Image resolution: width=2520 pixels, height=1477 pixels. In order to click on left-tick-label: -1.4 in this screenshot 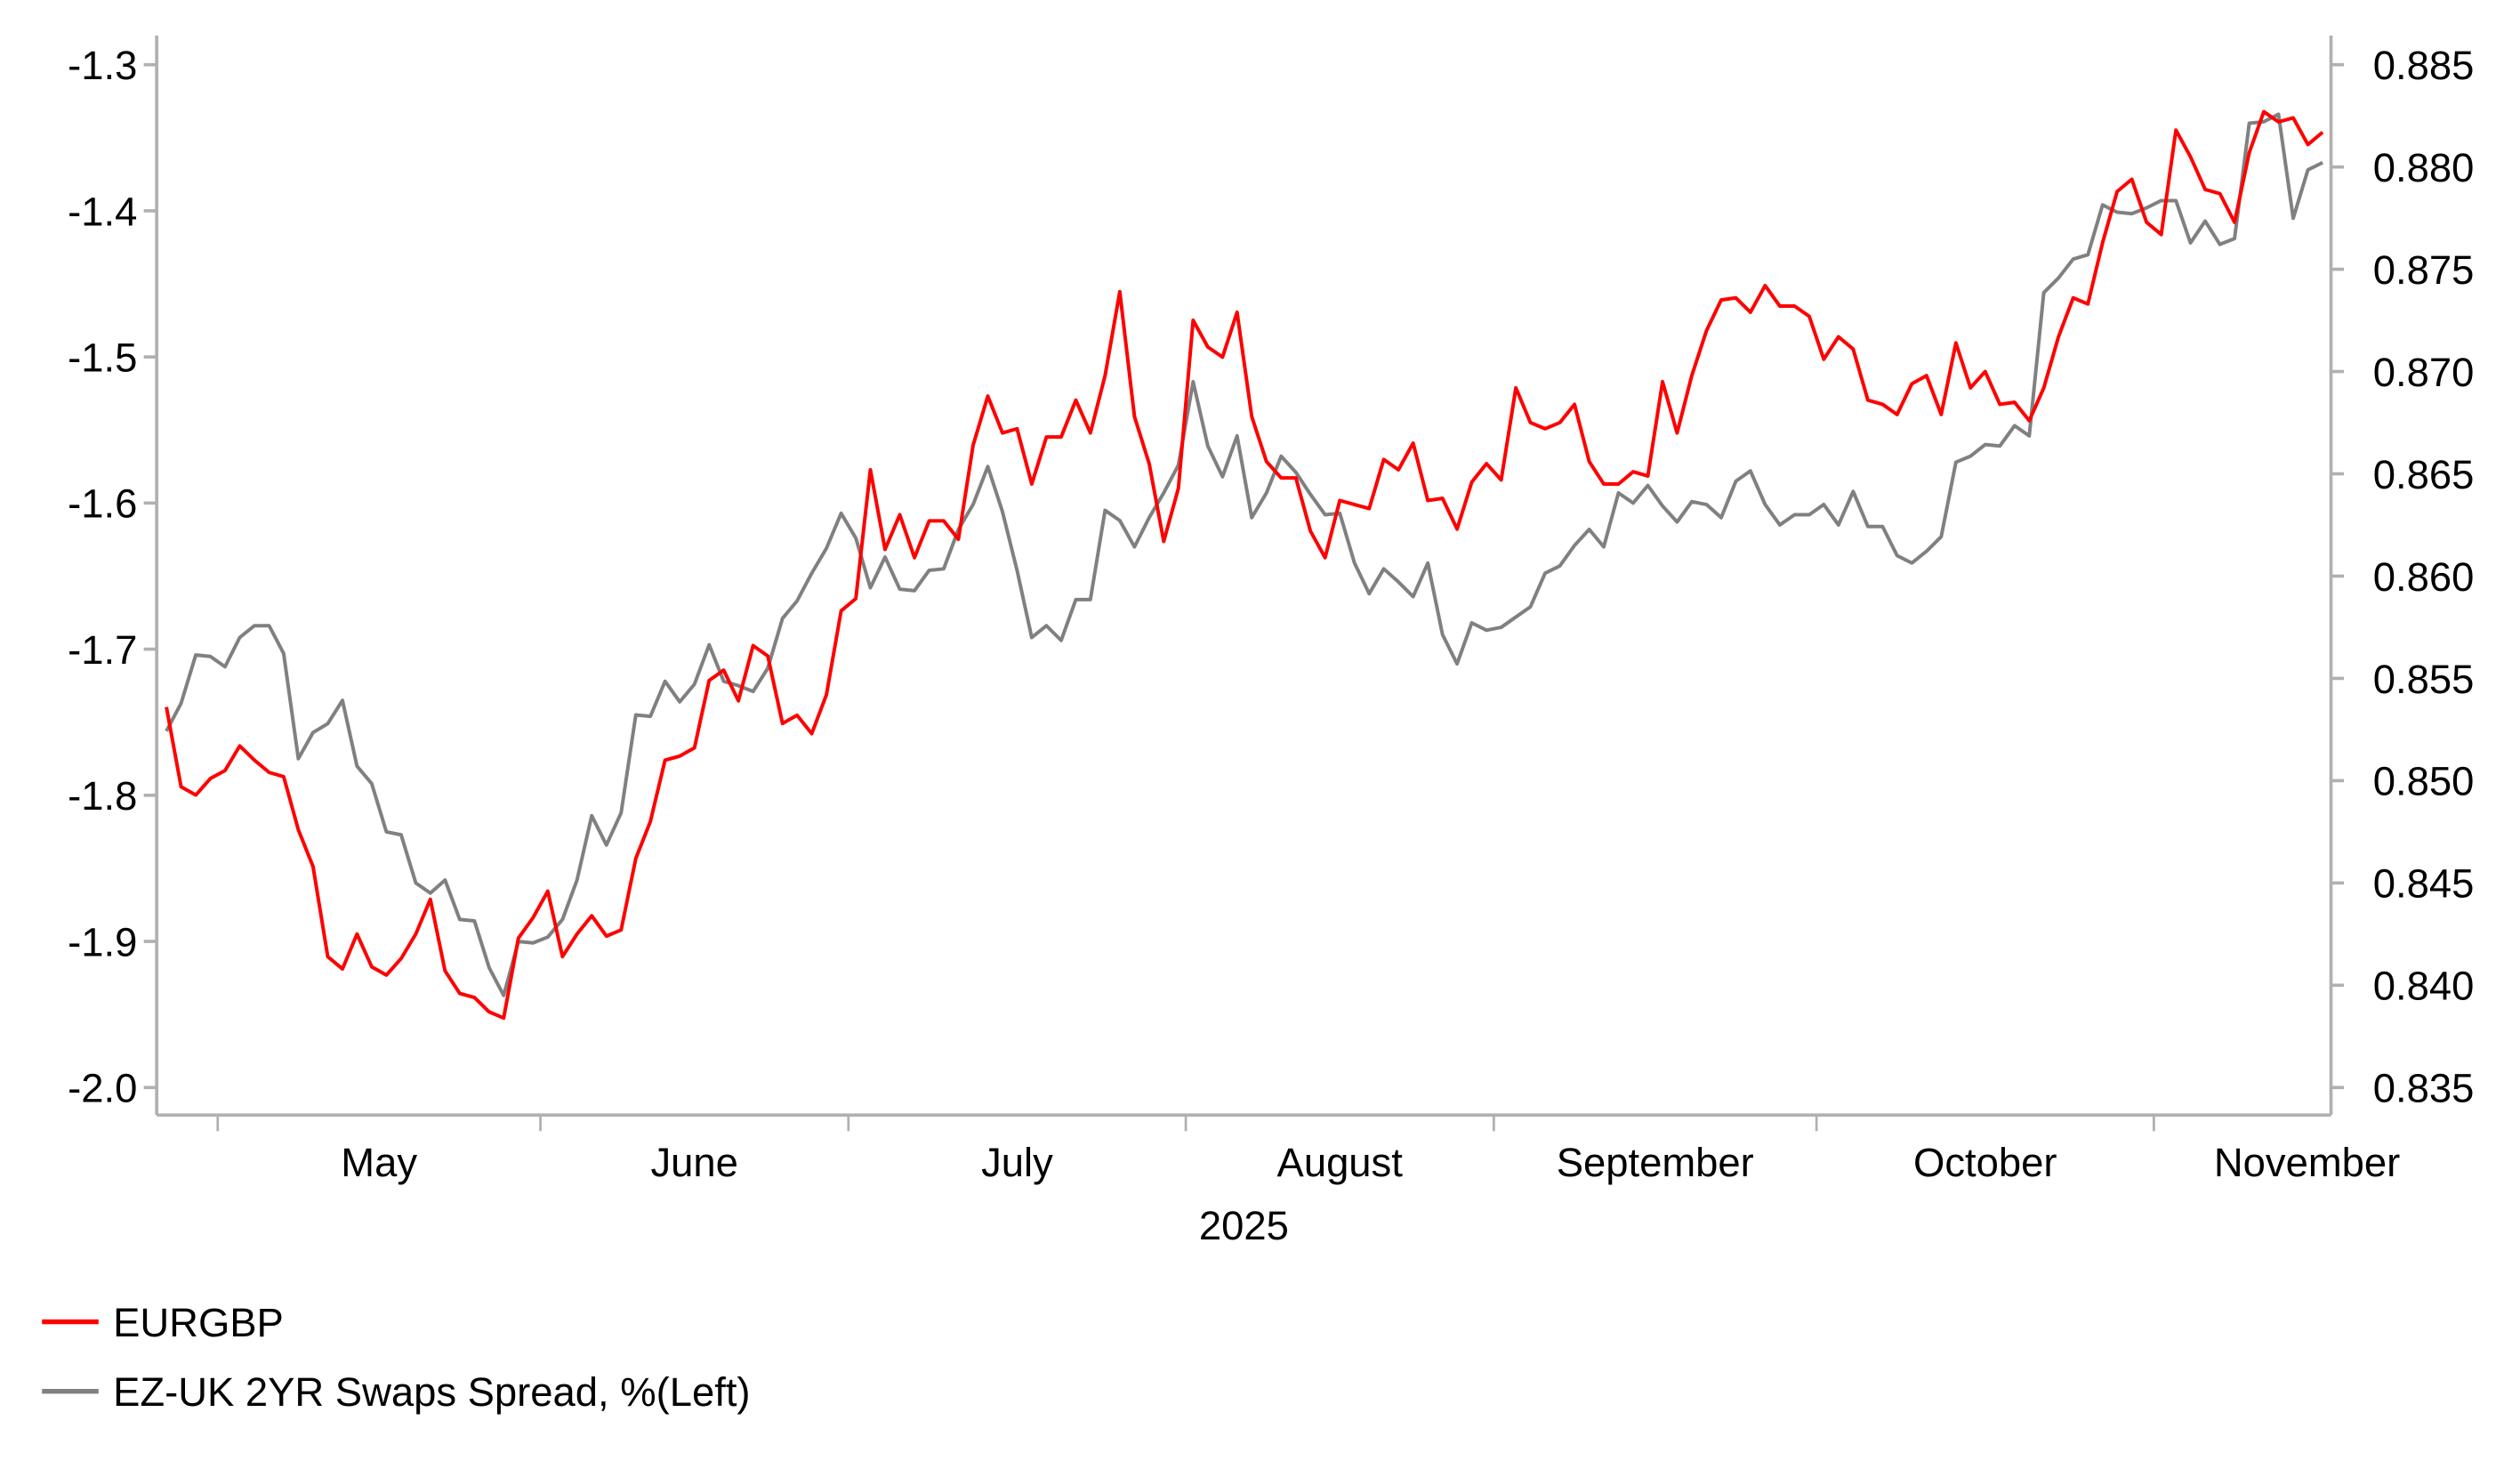, I will do `click(102, 211)`.